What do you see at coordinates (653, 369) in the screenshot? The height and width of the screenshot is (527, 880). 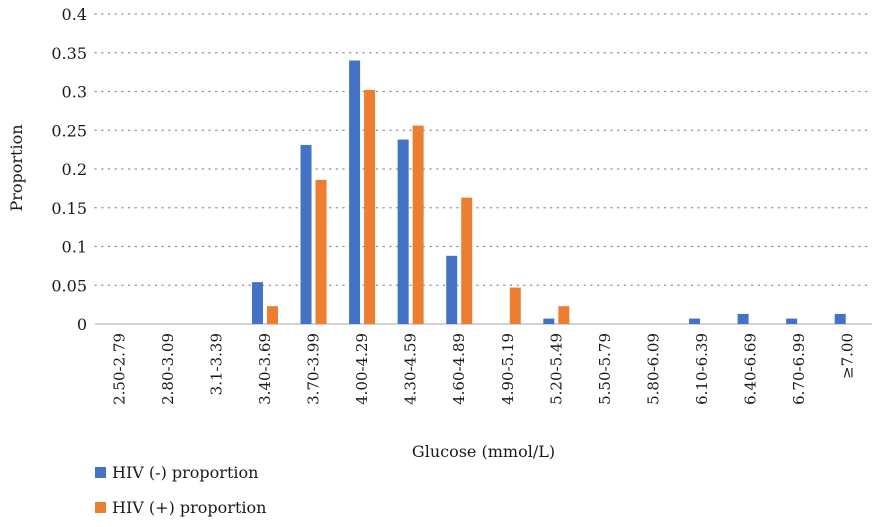 I see `x-tick-label: 5.80-6.09` at bounding box center [653, 369].